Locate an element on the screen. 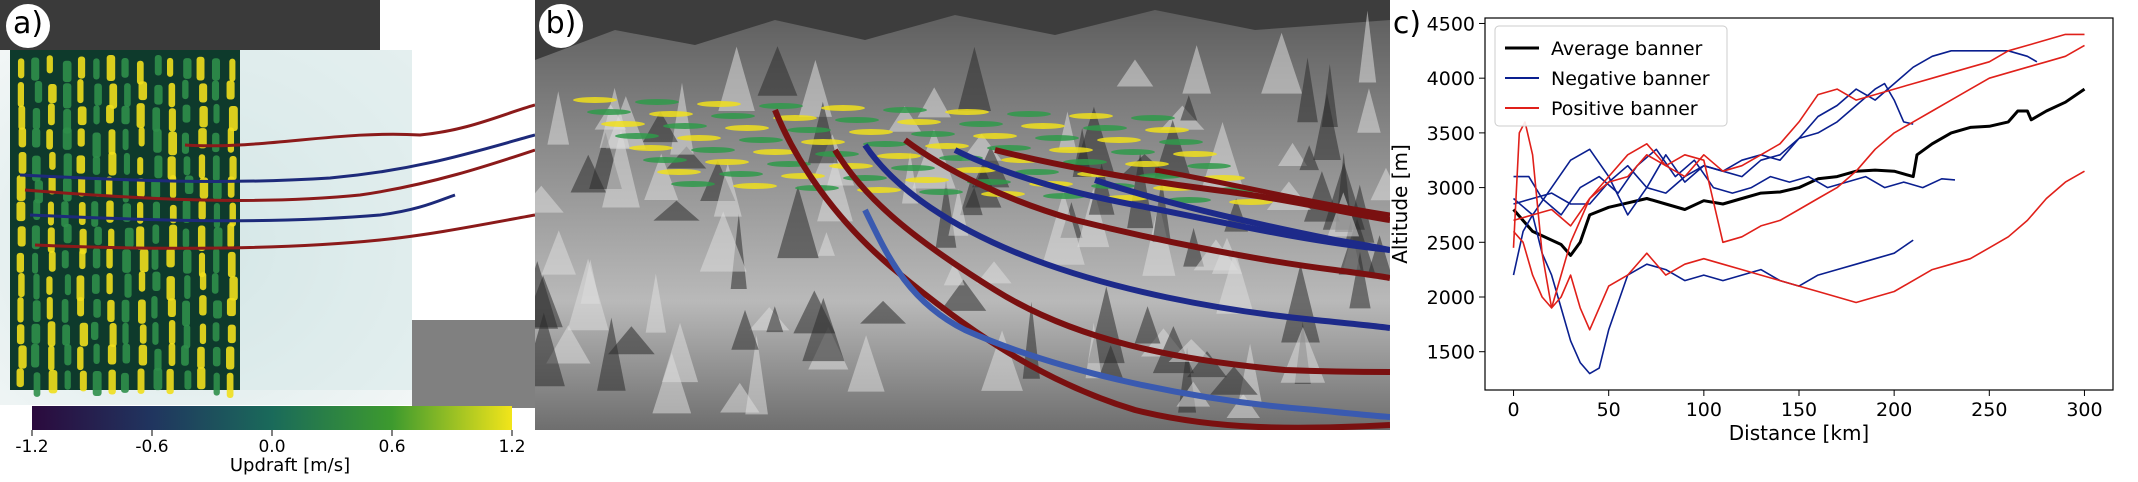 Image resolution: width=2138 pixels, height=482 pixels. y-tick-label: 1500 is located at coordinates (1451, 353).